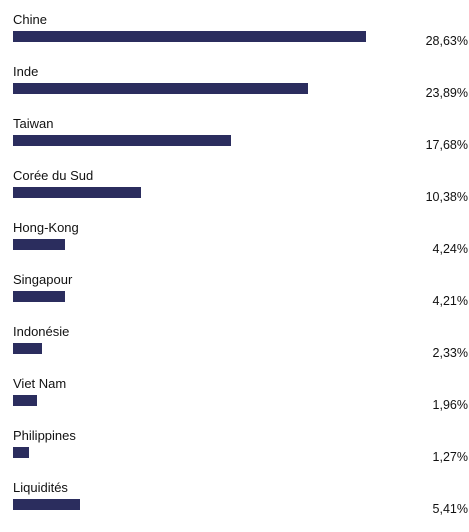  I want to click on bar-row: Indonésie 2,33%, so click(234, 350).